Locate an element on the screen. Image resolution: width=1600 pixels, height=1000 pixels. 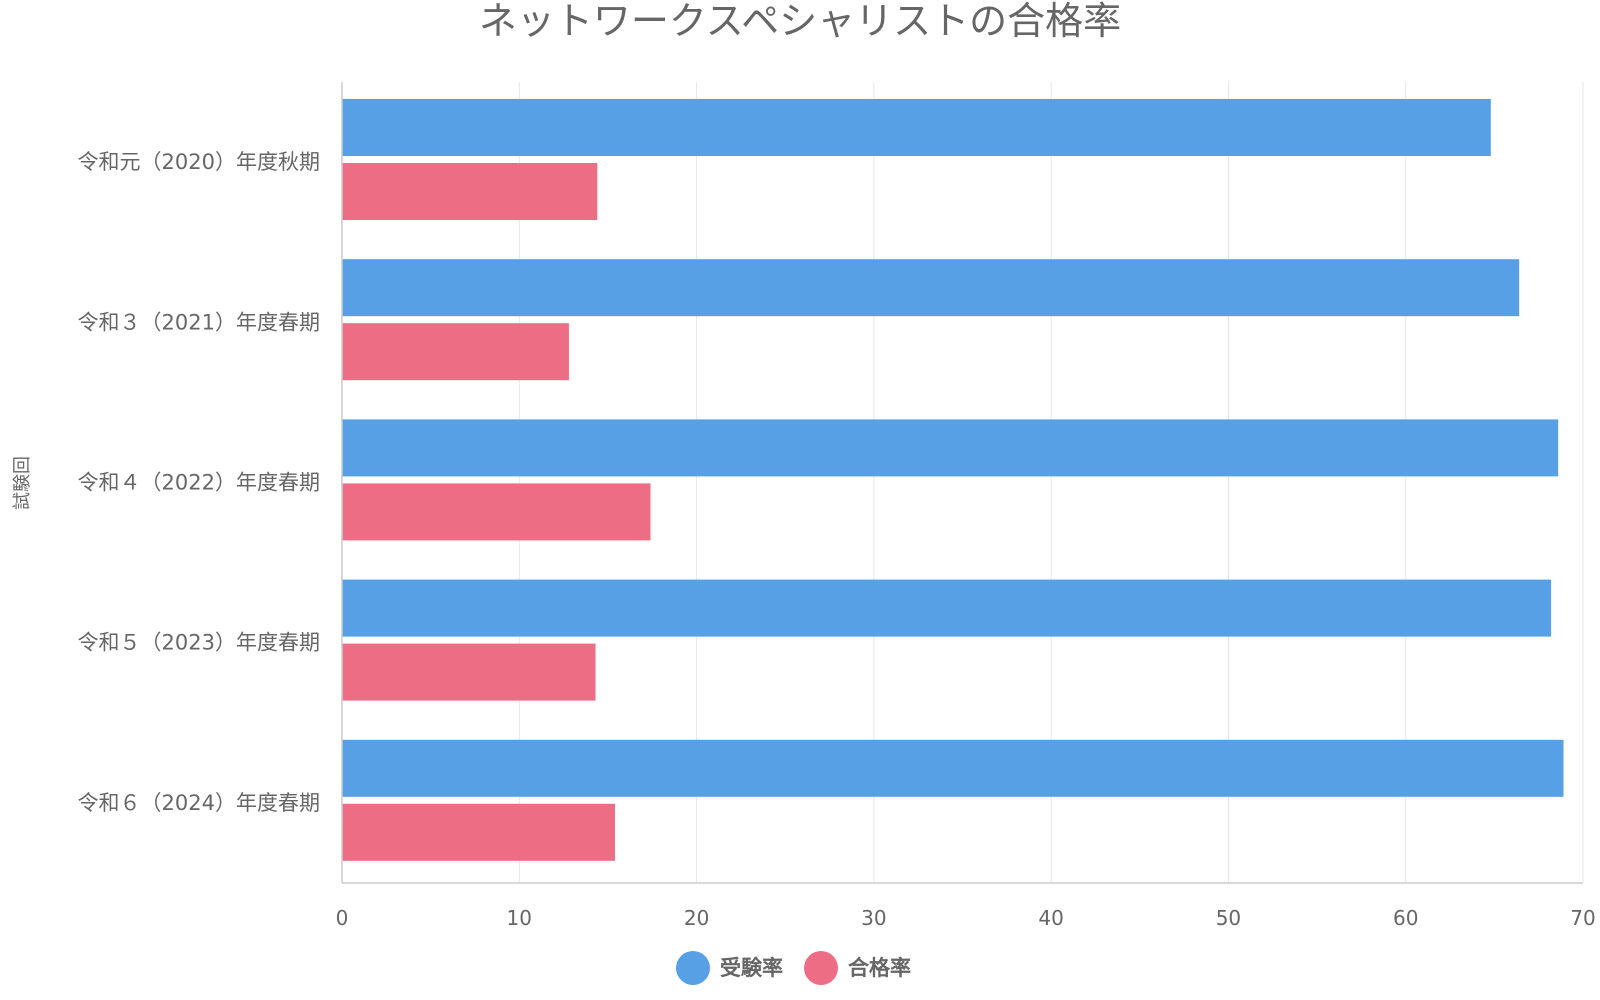
x-tick-label: 30 is located at coordinates (873, 918).